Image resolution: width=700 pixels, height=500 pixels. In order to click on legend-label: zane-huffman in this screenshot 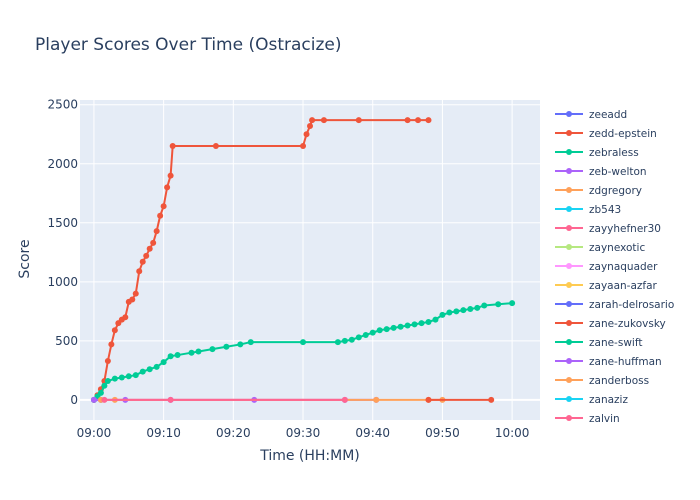, I will do `click(625, 362)`.